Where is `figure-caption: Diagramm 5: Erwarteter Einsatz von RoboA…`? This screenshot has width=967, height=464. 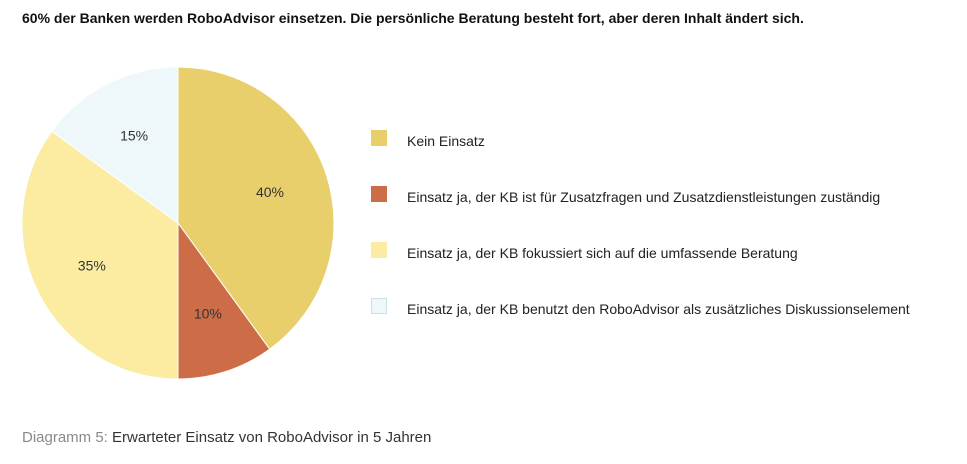 figure-caption: Diagramm 5: Erwarteter Einsatz von RoboA… is located at coordinates (226, 437).